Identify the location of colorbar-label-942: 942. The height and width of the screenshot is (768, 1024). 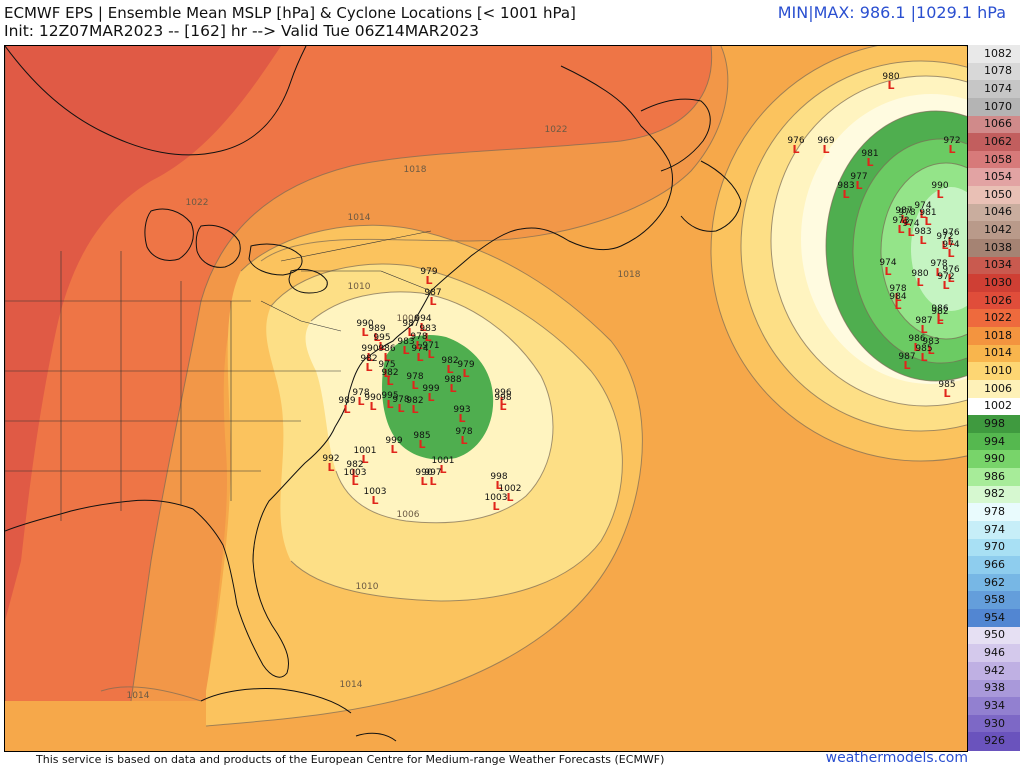
(994, 670).